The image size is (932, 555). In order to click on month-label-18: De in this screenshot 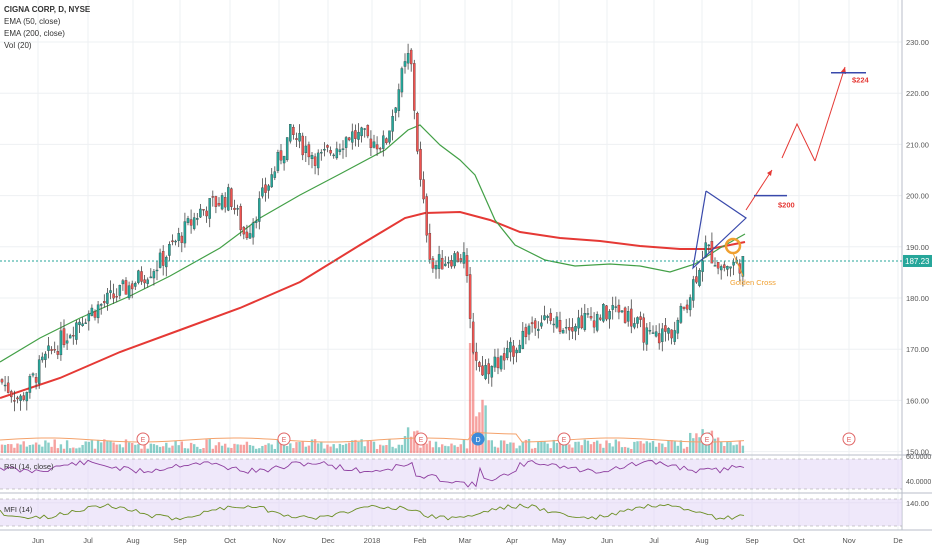, I will do `click(898, 540)`.